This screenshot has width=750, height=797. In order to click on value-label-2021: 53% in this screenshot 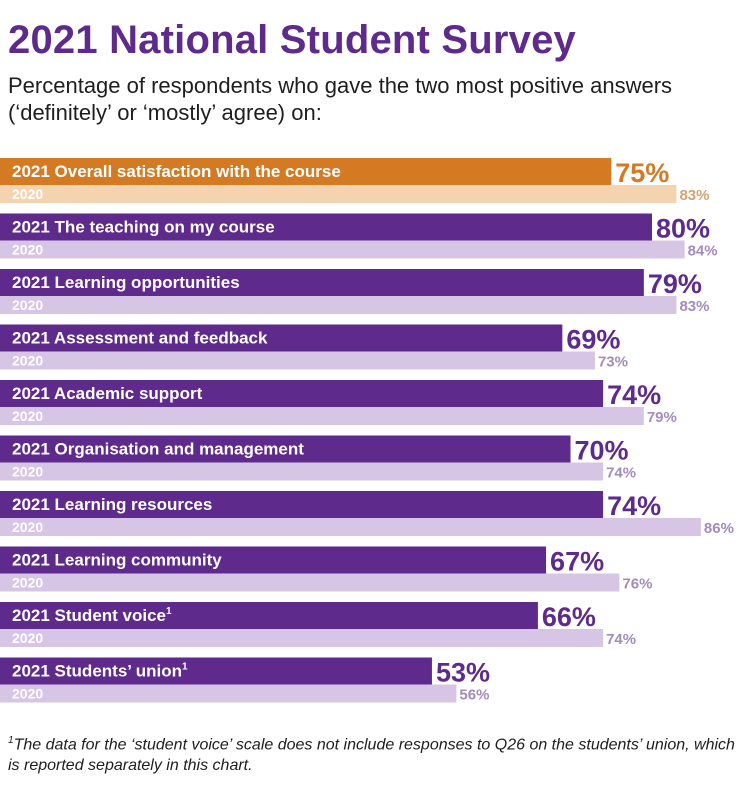, I will do `click(463, 673)`.